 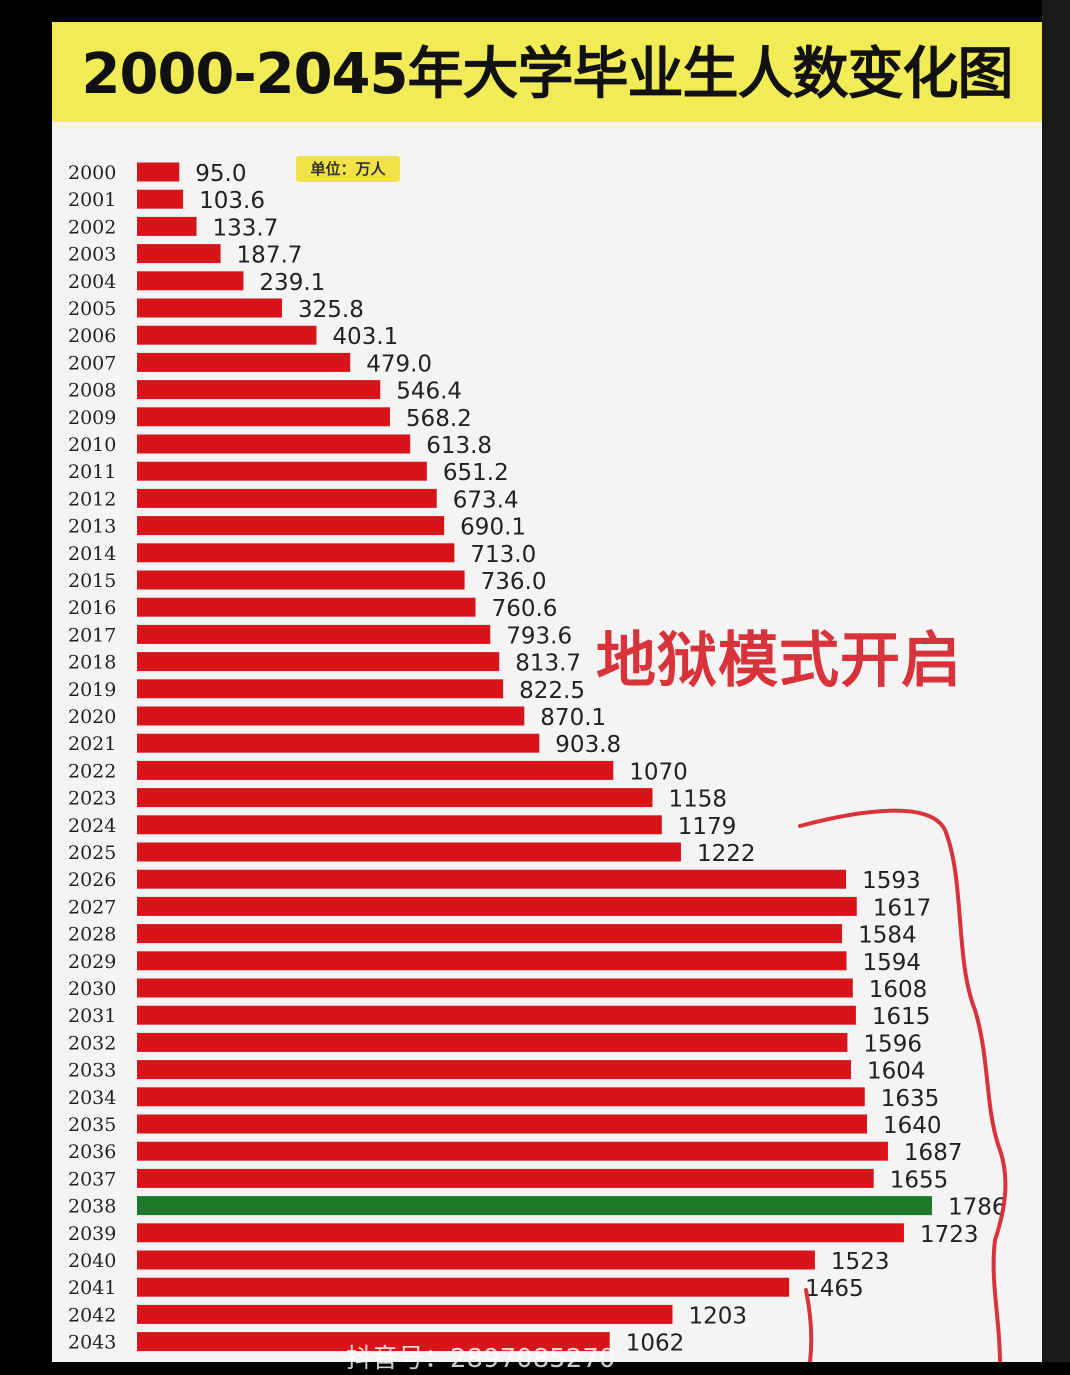 What do you see at coordinates (92, 935) in the screenshot?
I see `category-label: 2028` at bounding box center [92, 935].